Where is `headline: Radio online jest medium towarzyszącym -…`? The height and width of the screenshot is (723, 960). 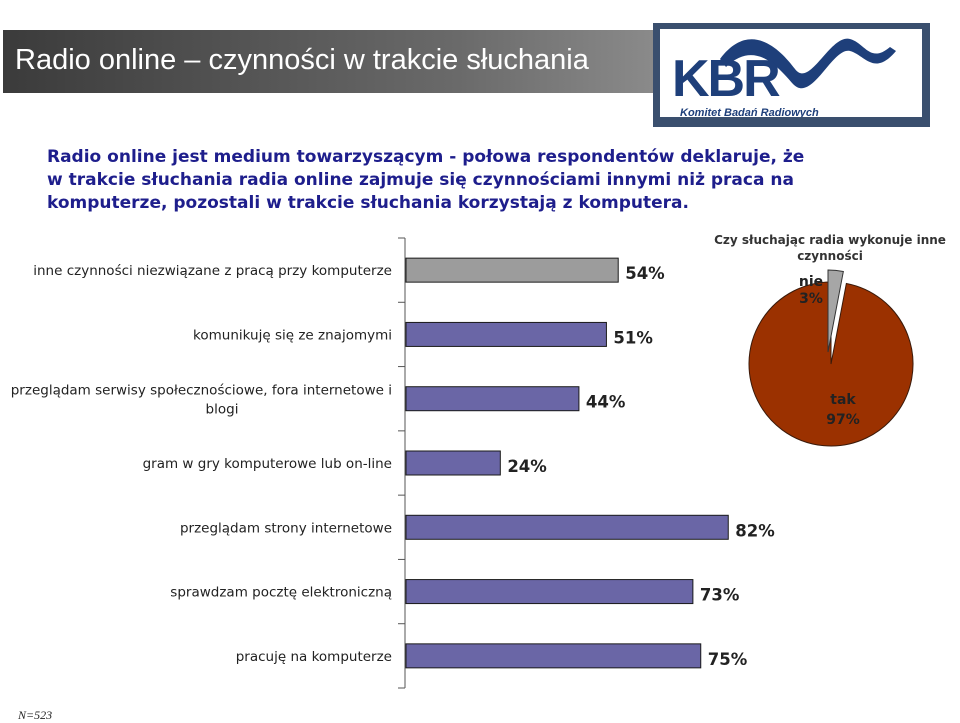 headline: Radio online jest medium towarzyszącym -… is located at coordinates (477, 180).